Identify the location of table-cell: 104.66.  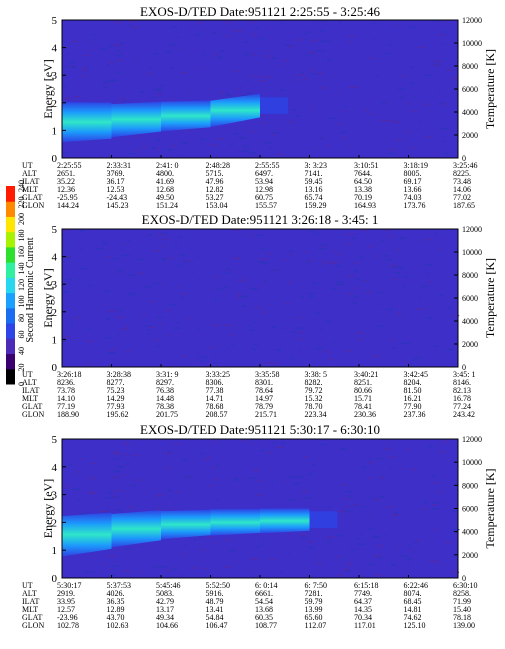
(167, 625).